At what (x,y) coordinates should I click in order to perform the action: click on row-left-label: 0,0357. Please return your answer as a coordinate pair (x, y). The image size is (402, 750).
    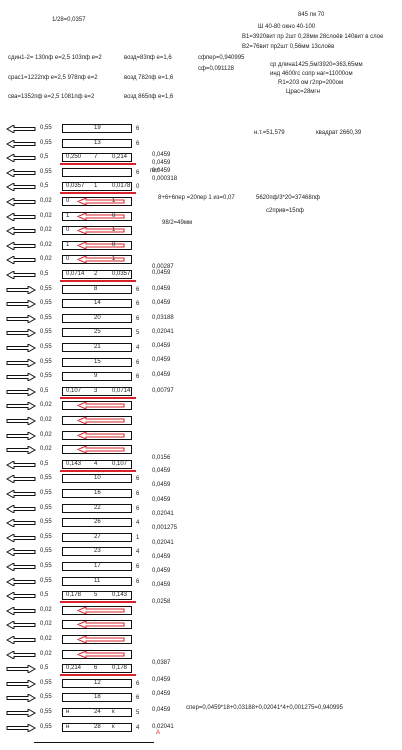
    Looking at the image, I should click on (75, 186).